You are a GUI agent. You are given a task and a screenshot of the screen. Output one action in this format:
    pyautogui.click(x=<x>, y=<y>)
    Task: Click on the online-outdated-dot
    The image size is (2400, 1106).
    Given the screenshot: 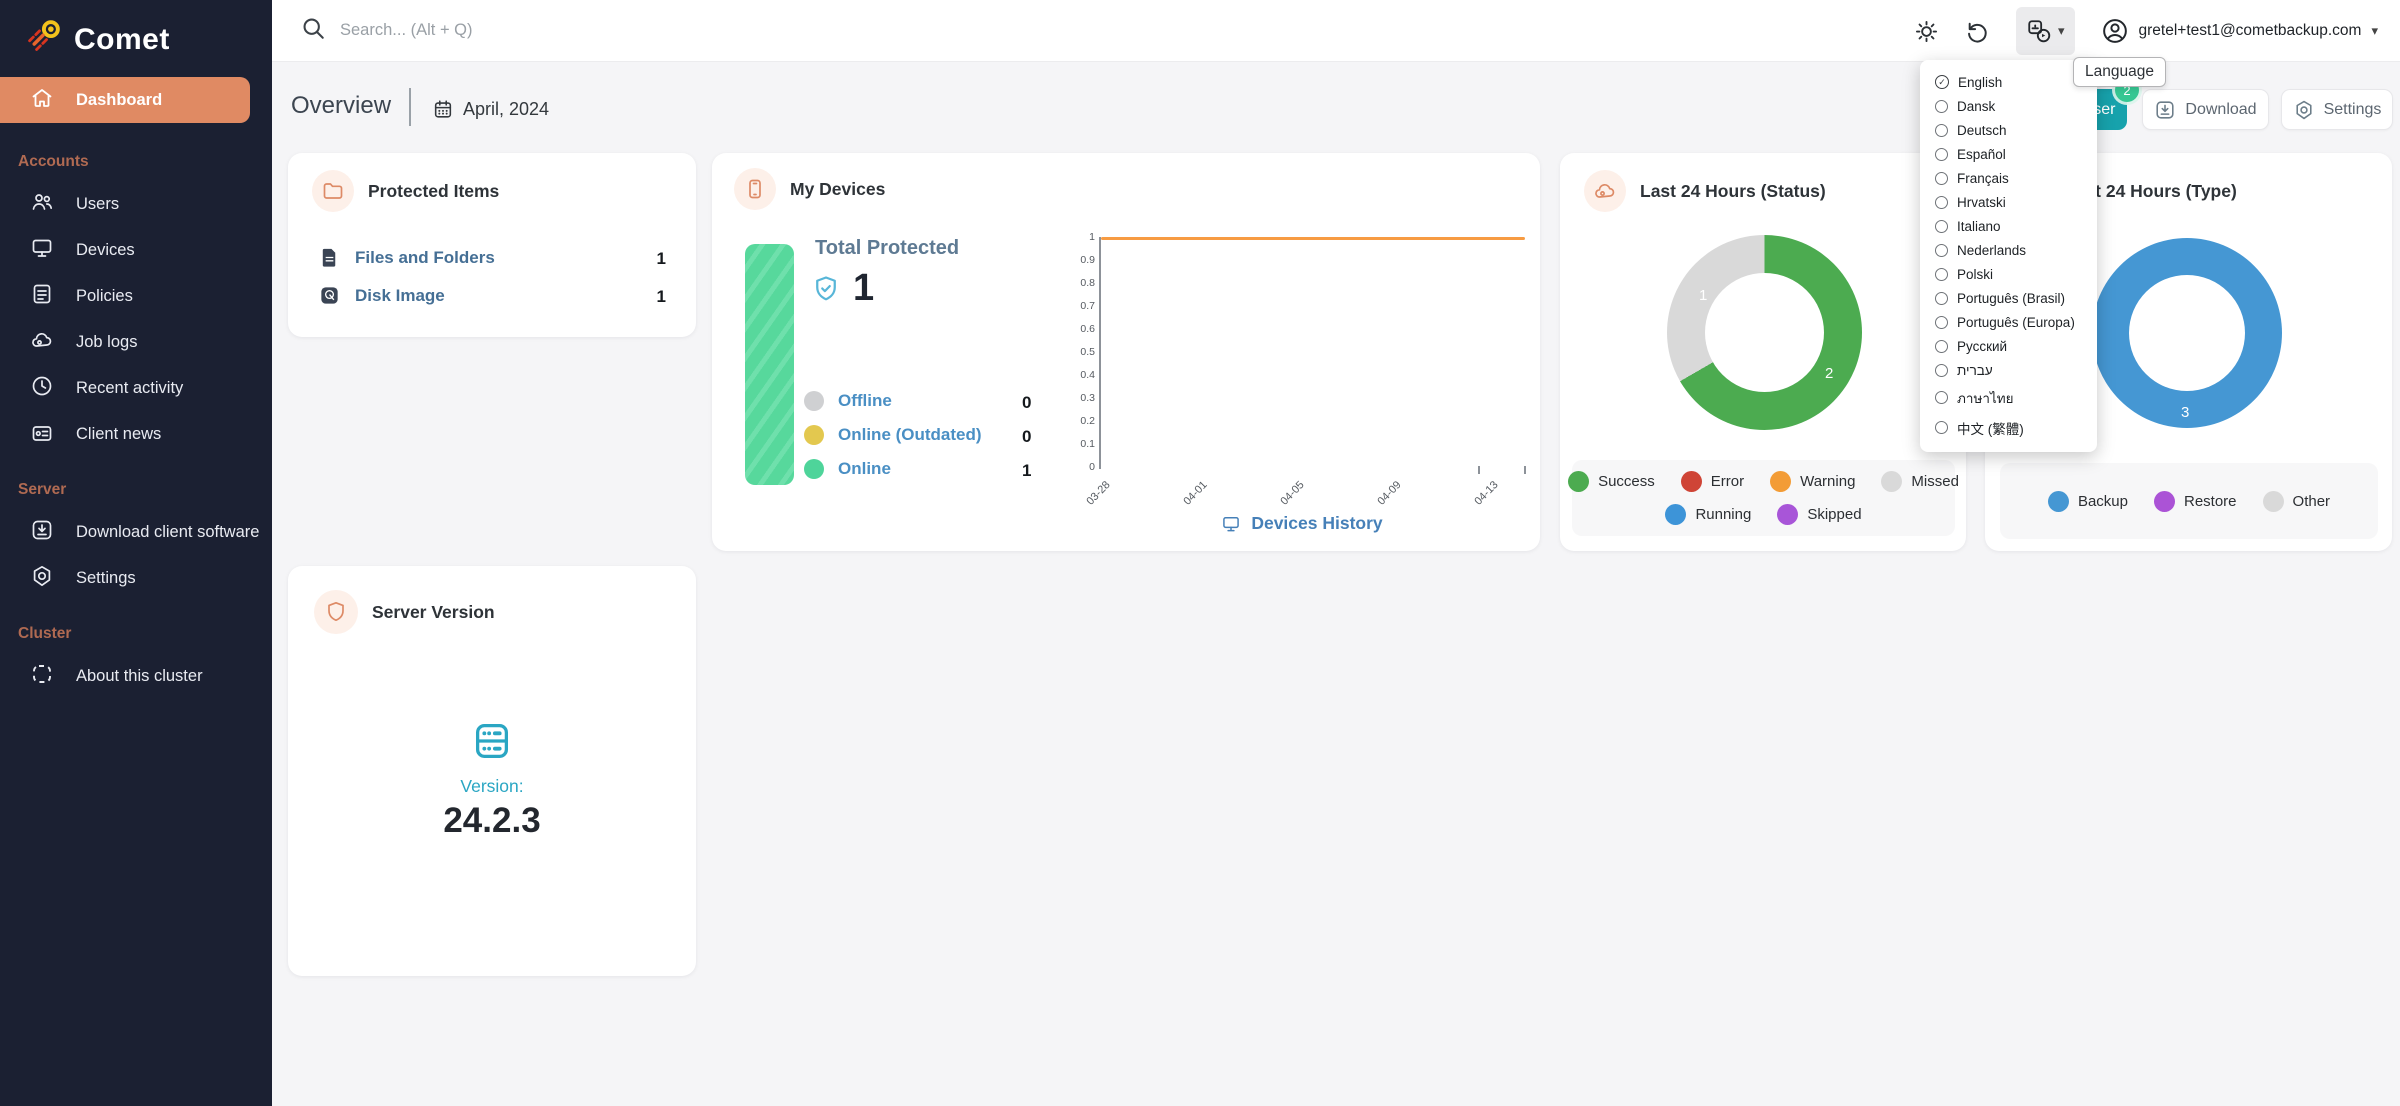 What is the action you would take?
    pyautogui.click(x=814, y=435)
    